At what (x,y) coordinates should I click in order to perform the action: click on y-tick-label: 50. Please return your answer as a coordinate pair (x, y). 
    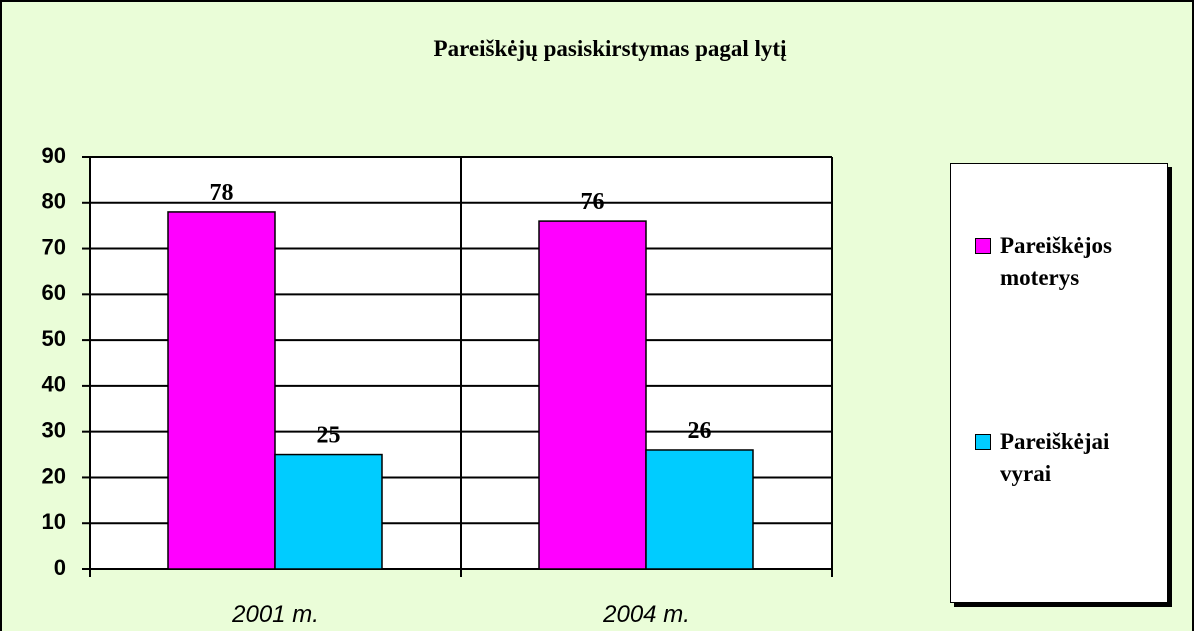
    Looking at the image, I should click on (54, 338).